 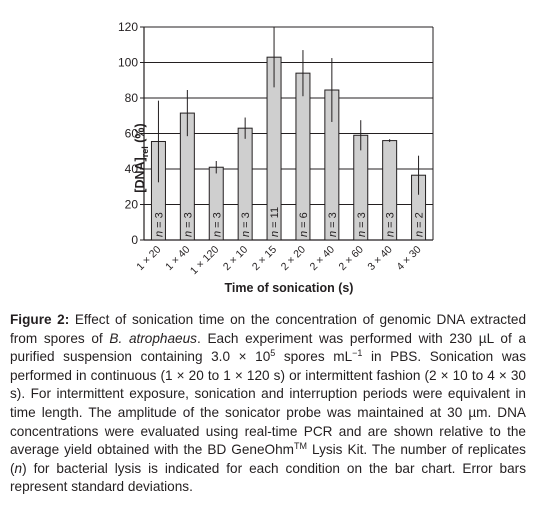 I want to click on y-tick-label: 0, so click(x=134, y=240).